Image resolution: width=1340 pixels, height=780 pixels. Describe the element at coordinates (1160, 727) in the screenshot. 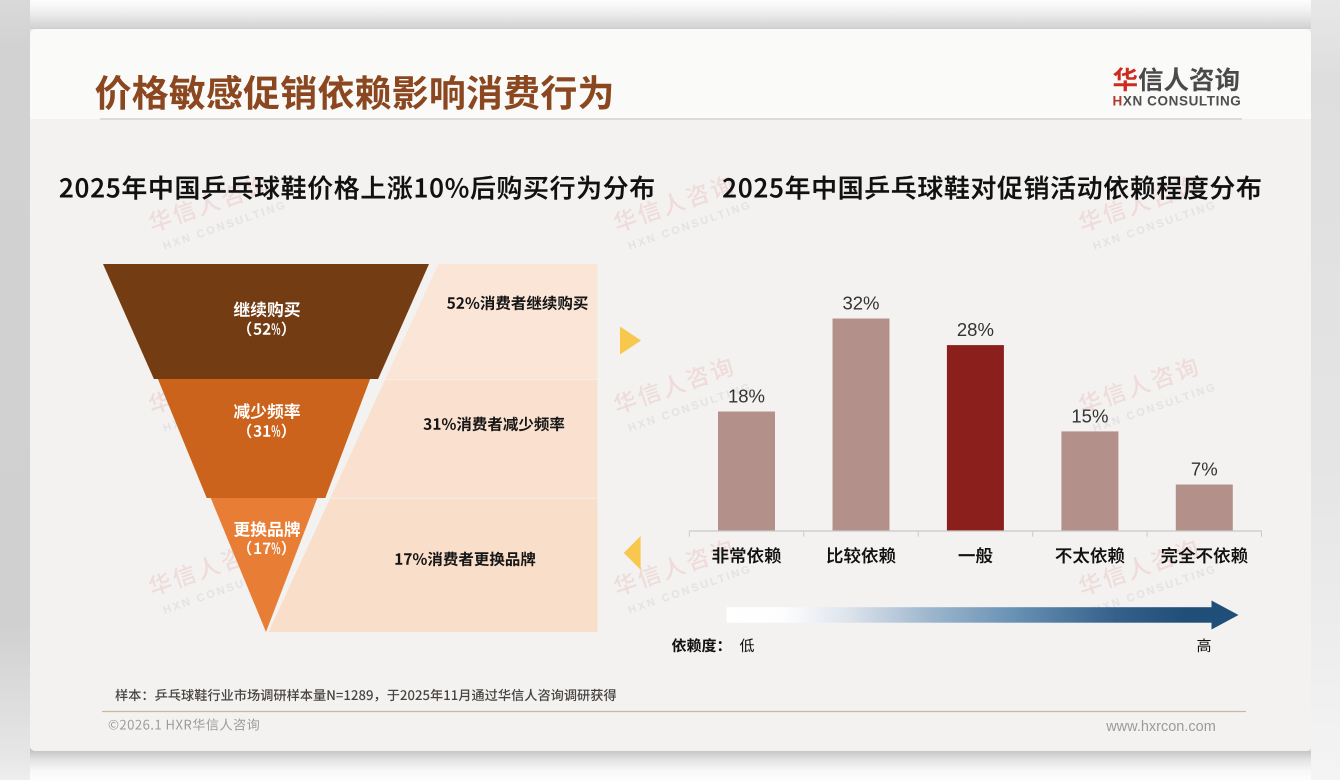

I see `svg-text: www.hxrcon.com` at that location.